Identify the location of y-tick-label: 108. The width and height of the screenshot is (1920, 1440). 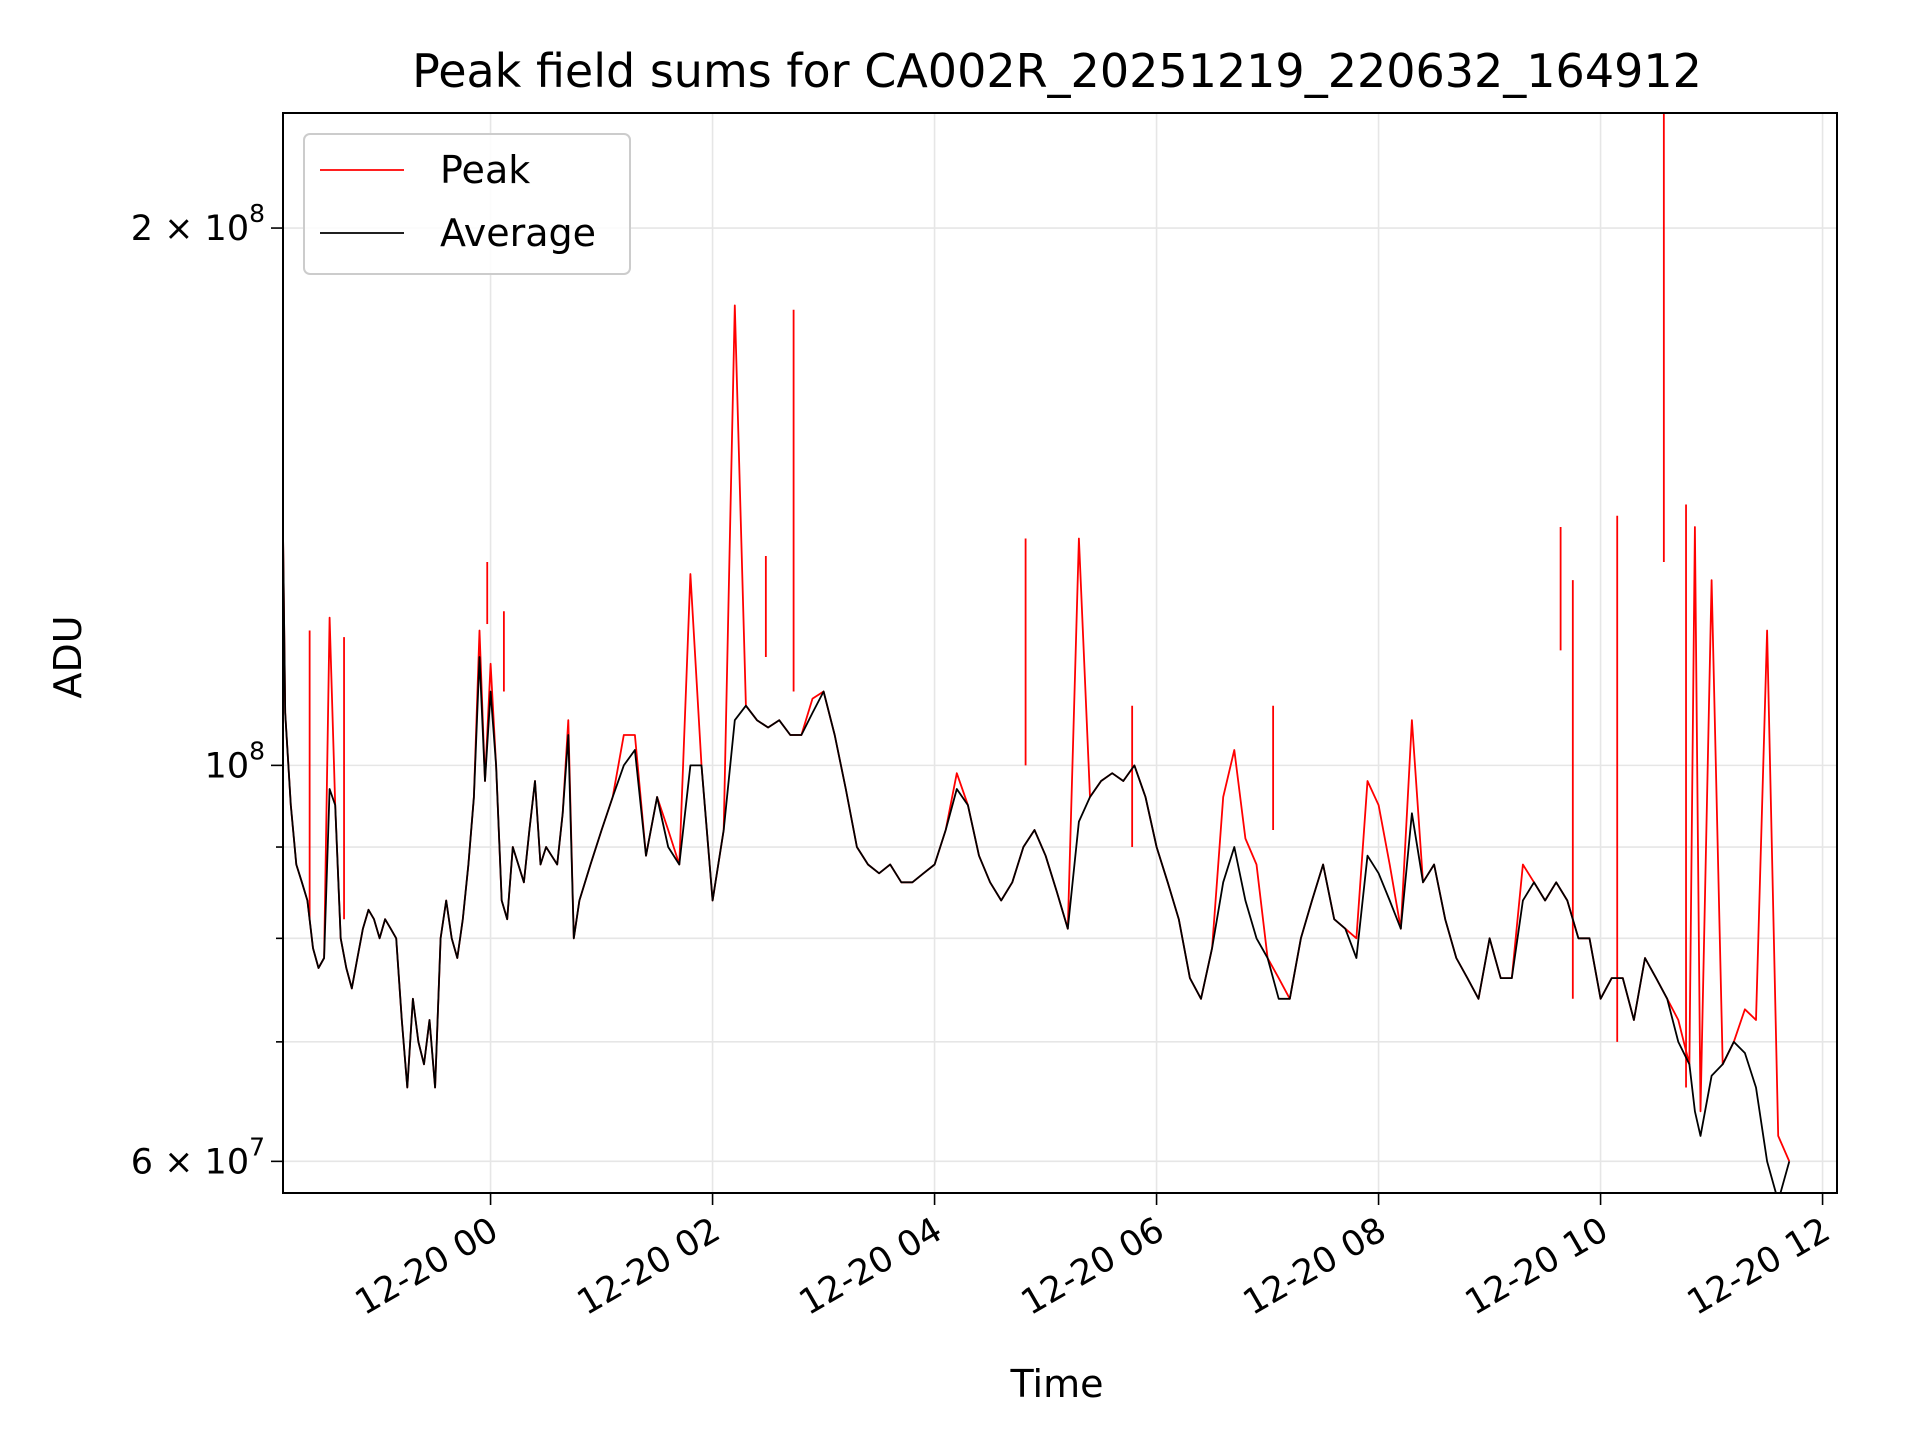
(235, 761).